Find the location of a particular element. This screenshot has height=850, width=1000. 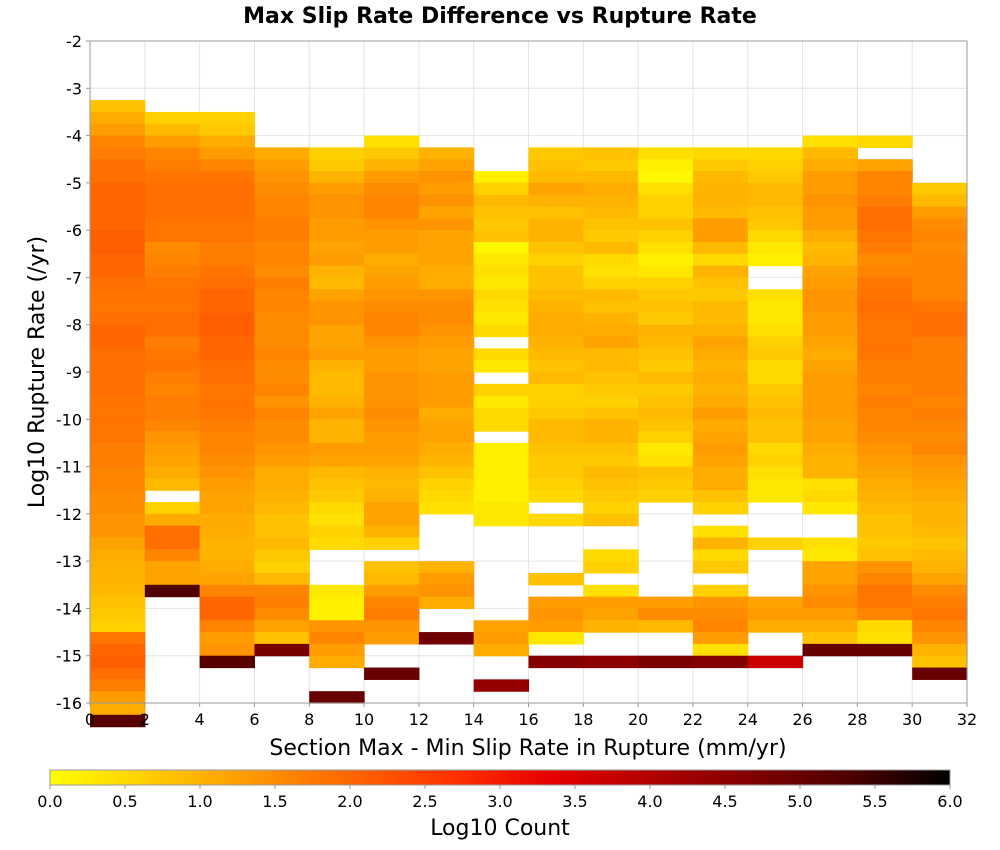

x-axis-ticks: 0 2 4 6 8 10 12 14 16 18 20 22 24 26 28 30 32 is located at coordinates (531, 716).